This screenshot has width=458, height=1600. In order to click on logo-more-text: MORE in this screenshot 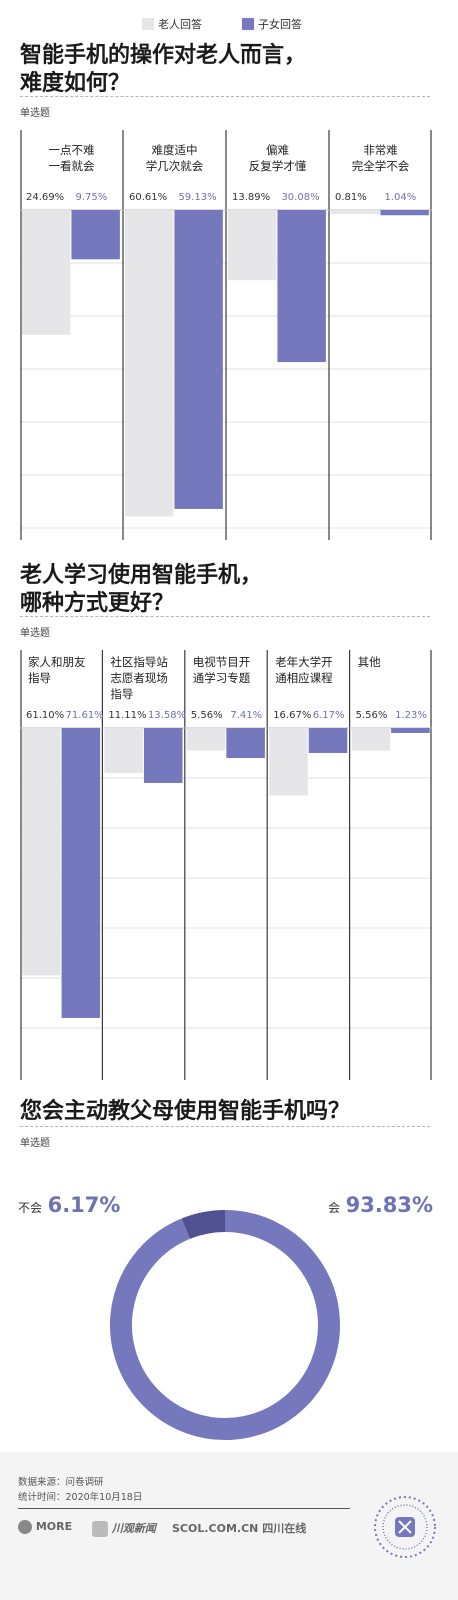, I will do `click(54, 1526)`.